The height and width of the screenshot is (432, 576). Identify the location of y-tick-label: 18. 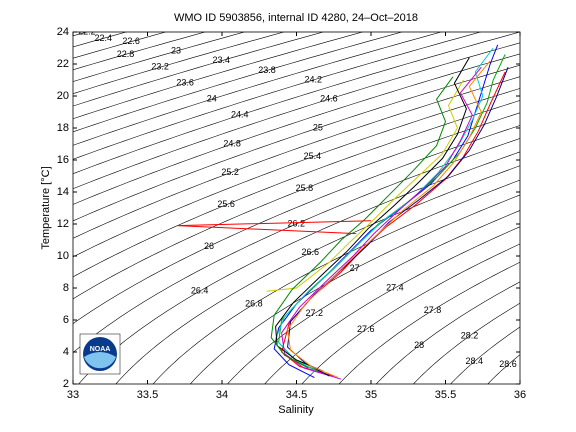
(63, 128).